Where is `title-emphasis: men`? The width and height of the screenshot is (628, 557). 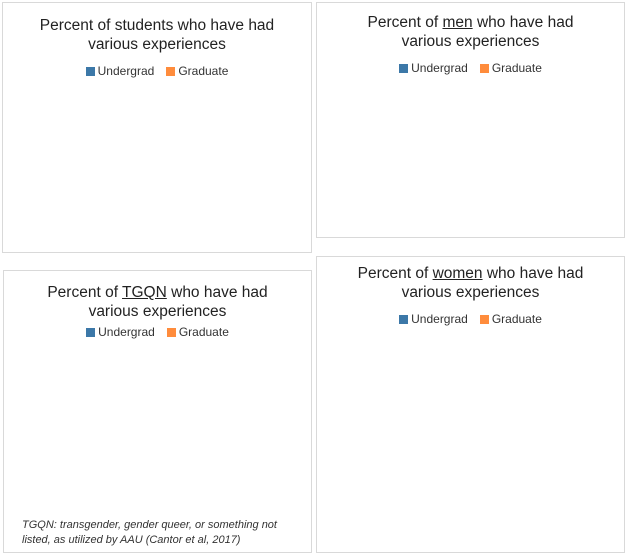 title-emphasis: men is located at coordinates (457, 22).